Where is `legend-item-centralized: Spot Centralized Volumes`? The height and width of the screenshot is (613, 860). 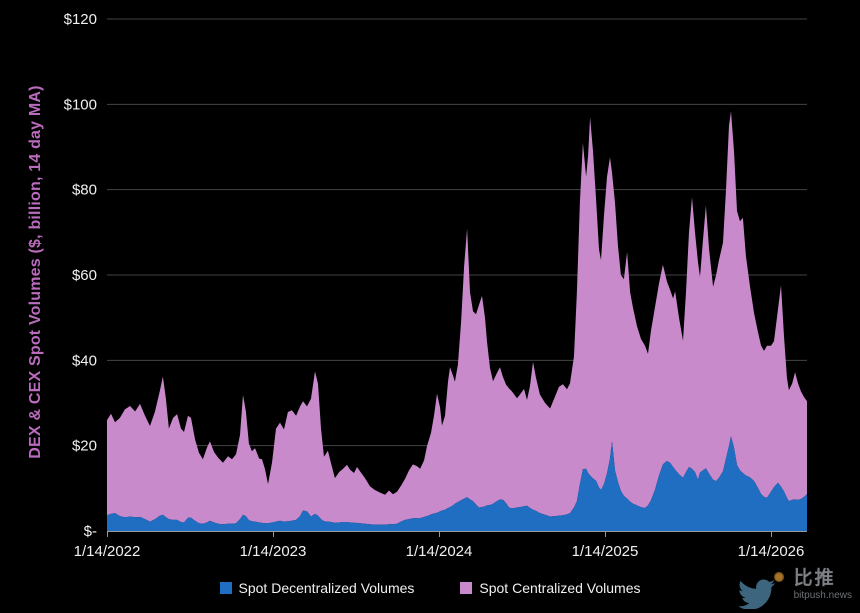 legend-item-centralized: Spot Centralized Volumes is located at coordinates (550, 588).